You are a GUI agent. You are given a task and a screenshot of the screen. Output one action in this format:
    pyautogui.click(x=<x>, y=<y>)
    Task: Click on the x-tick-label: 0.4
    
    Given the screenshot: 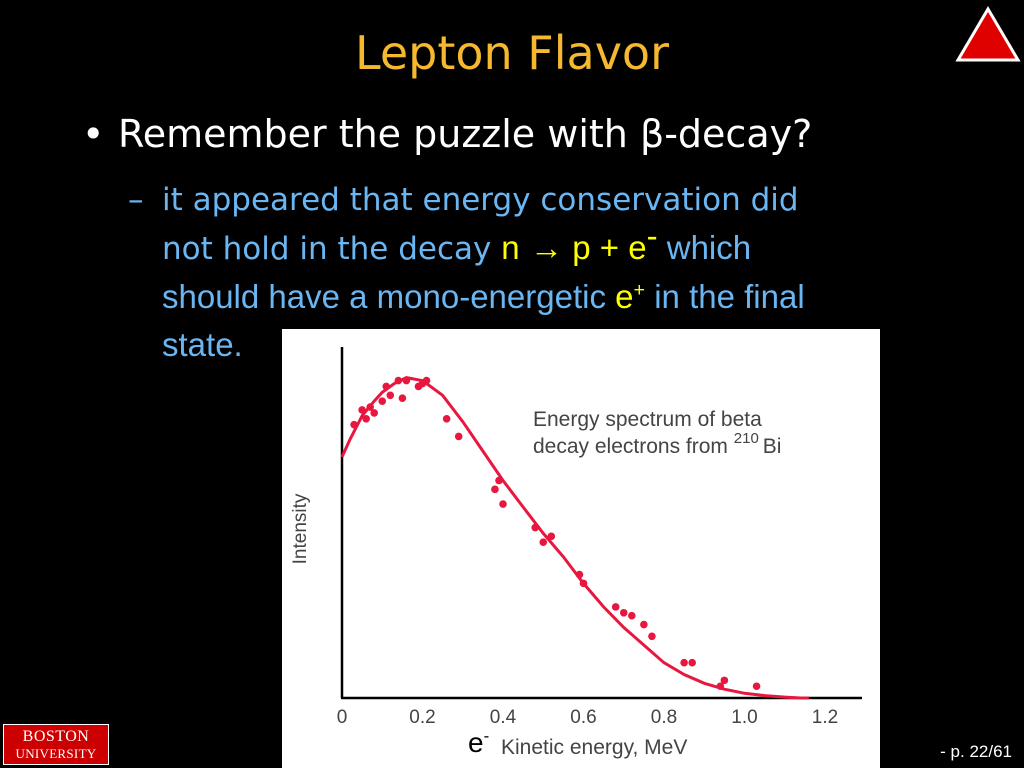 What is the action you would take?
    pyautogui.click(x=503, y=717)
    